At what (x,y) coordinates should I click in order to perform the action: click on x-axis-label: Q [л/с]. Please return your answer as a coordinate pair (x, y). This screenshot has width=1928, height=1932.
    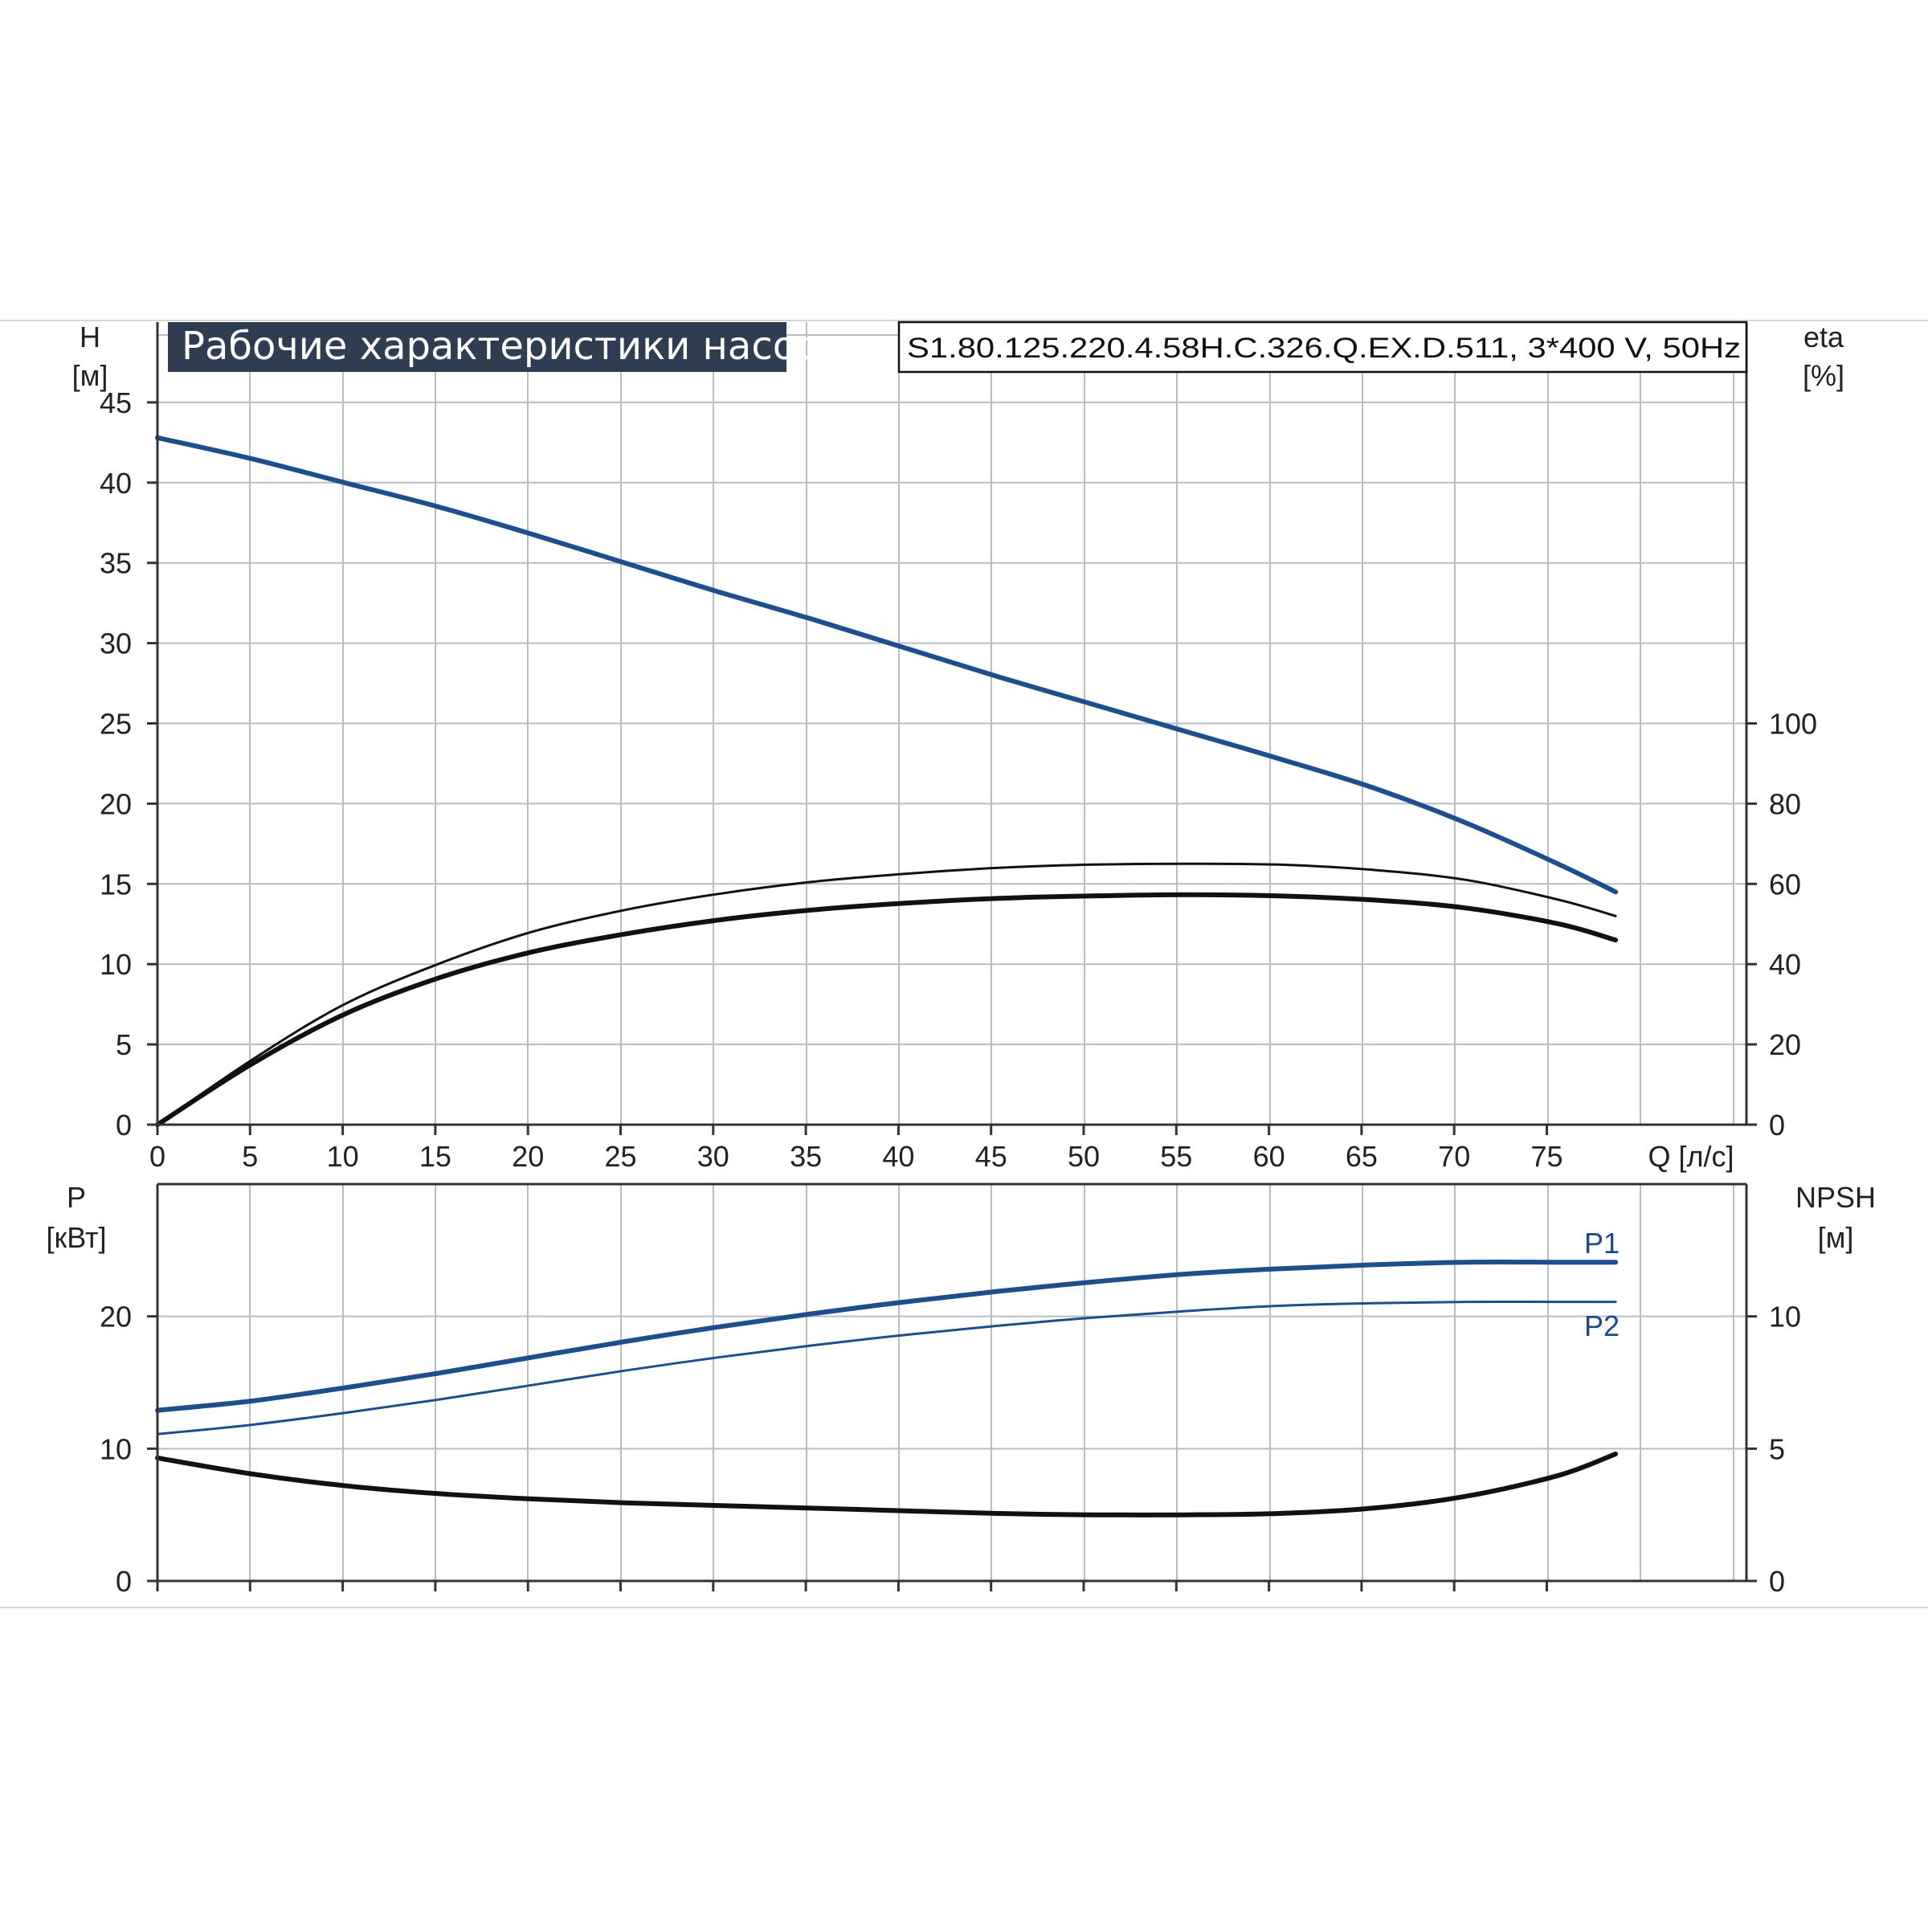
    Looking at the image, I should click on (1691, 1156).